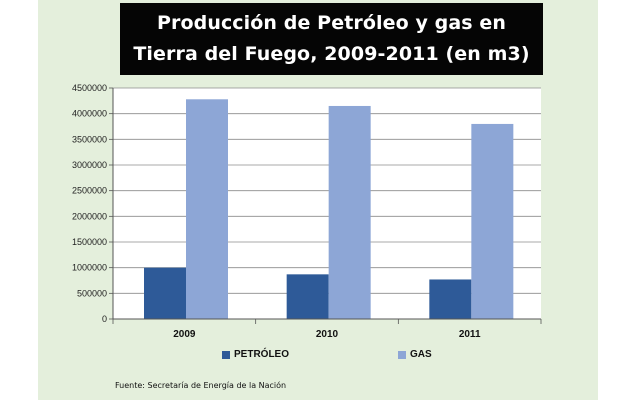  What do you see at coordinates (184, 334) in the screenshot?
I see `x-tick-label: 2009` at bounding box center [184, 334].